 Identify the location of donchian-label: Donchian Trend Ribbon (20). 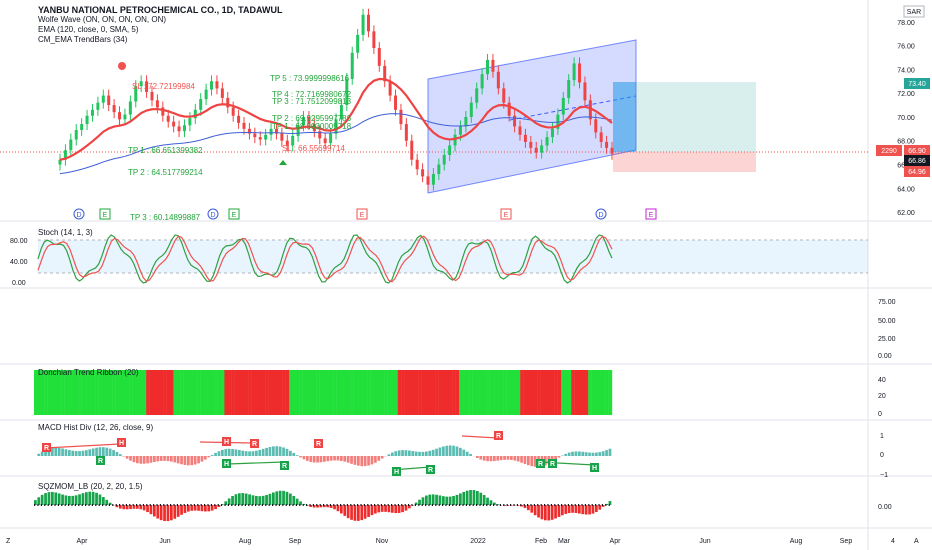
(88, 372).